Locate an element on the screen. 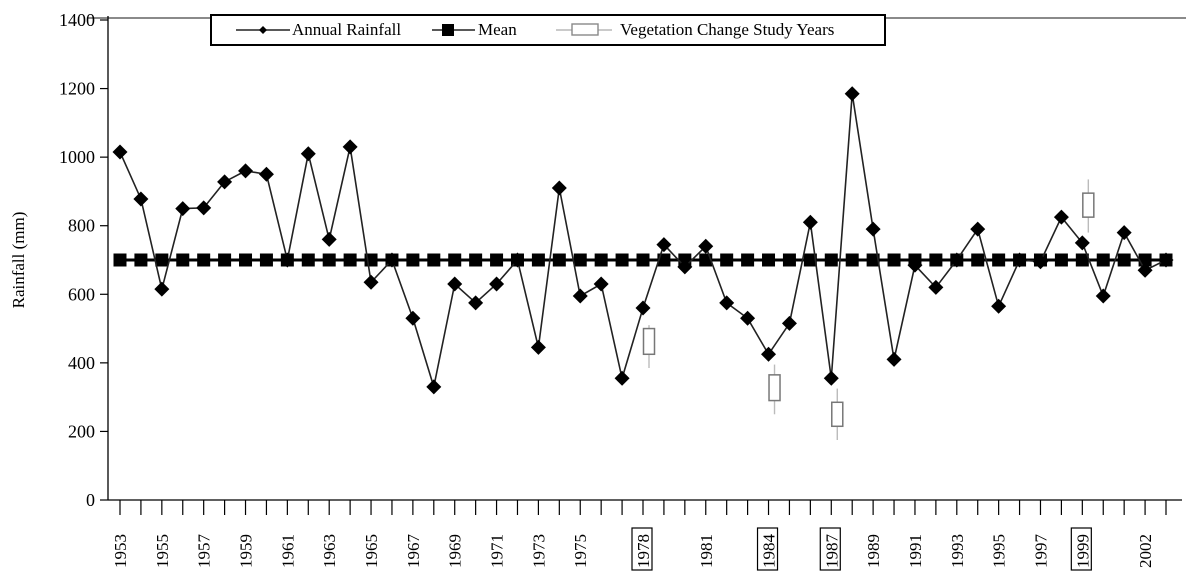  x-tick-label-group: 1963 is located at coordinates (329, 551).